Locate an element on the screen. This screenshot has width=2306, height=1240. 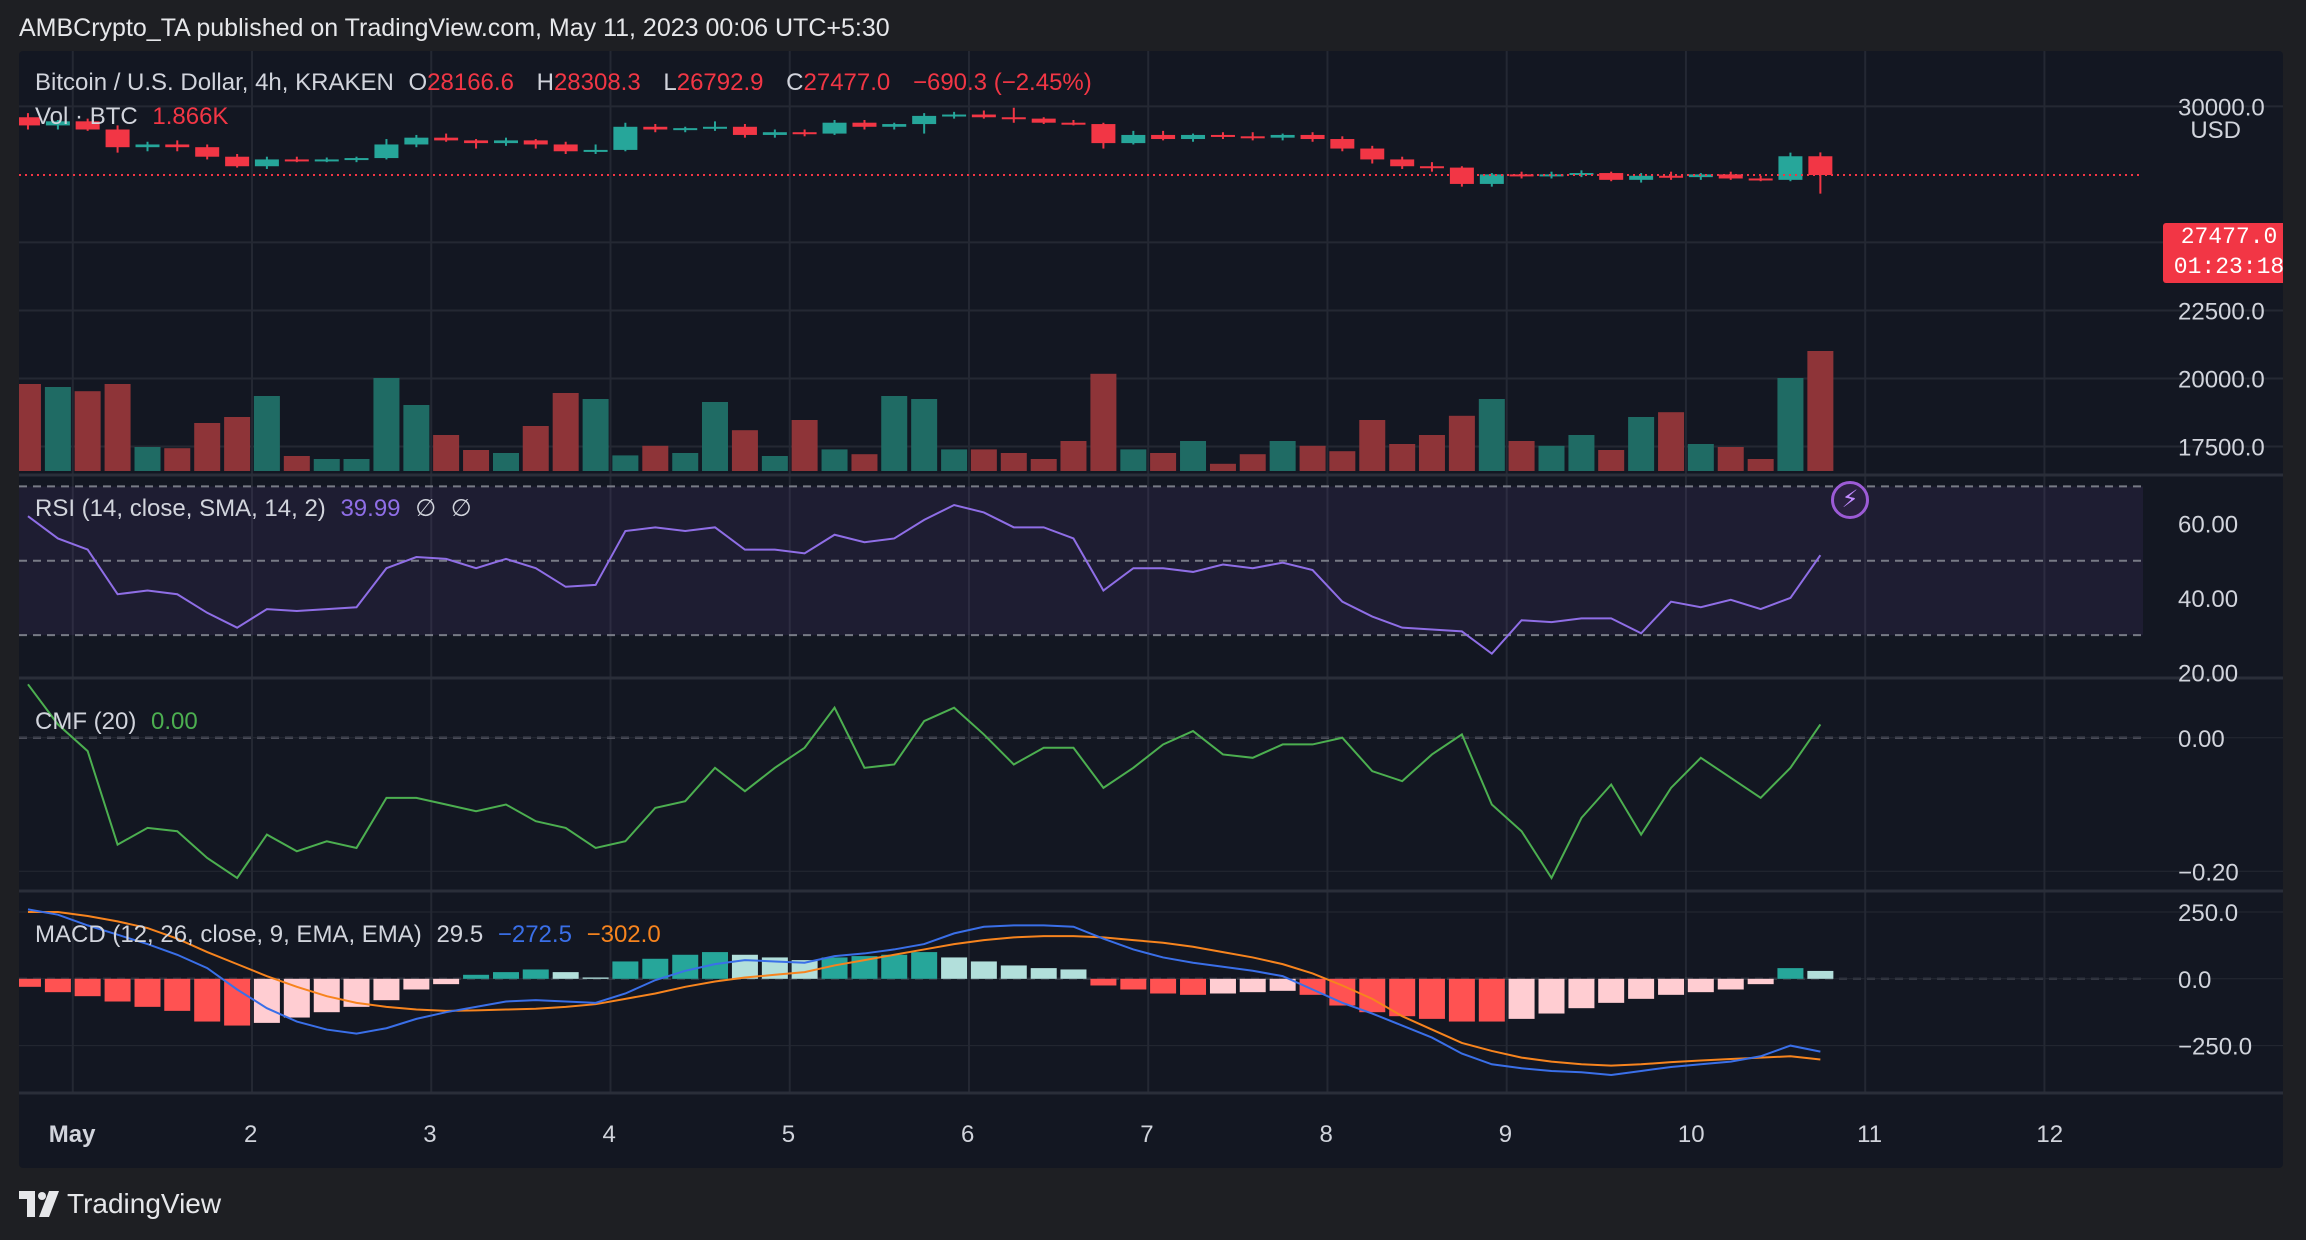
macd-line-value: −272.5 is located at coordinates (534, 934).